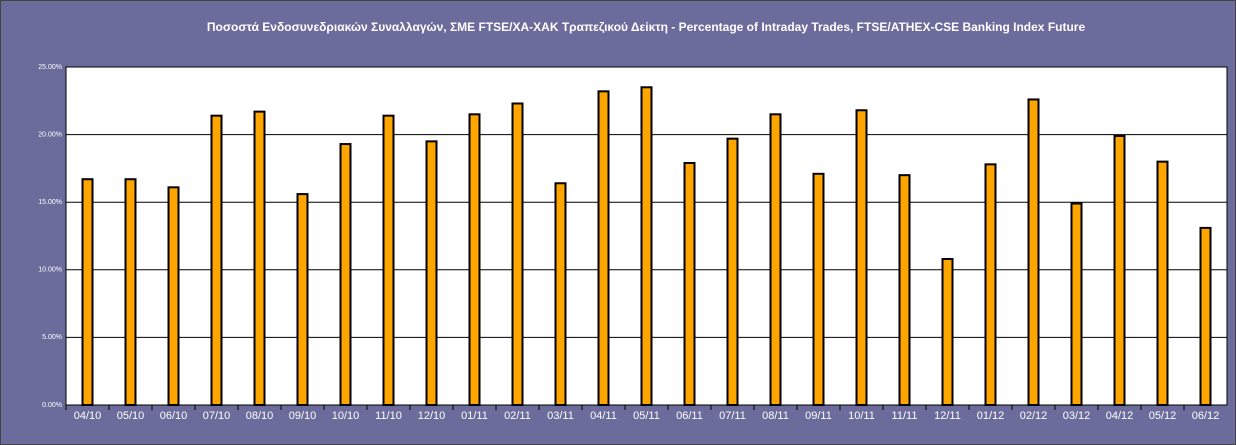  I want to click on x-tick-label: 10/10, so click(346, 416).